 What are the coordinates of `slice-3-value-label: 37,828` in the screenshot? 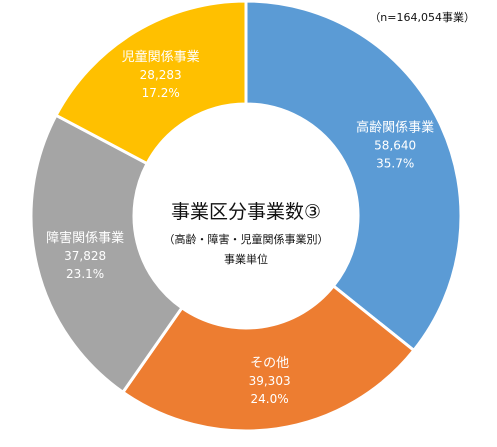 It's located at (85, 256).